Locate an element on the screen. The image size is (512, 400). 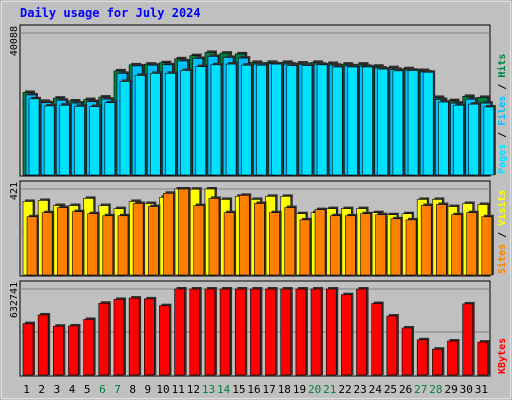
x-tick-label-21: 21 is located at coordinates (329, 389).